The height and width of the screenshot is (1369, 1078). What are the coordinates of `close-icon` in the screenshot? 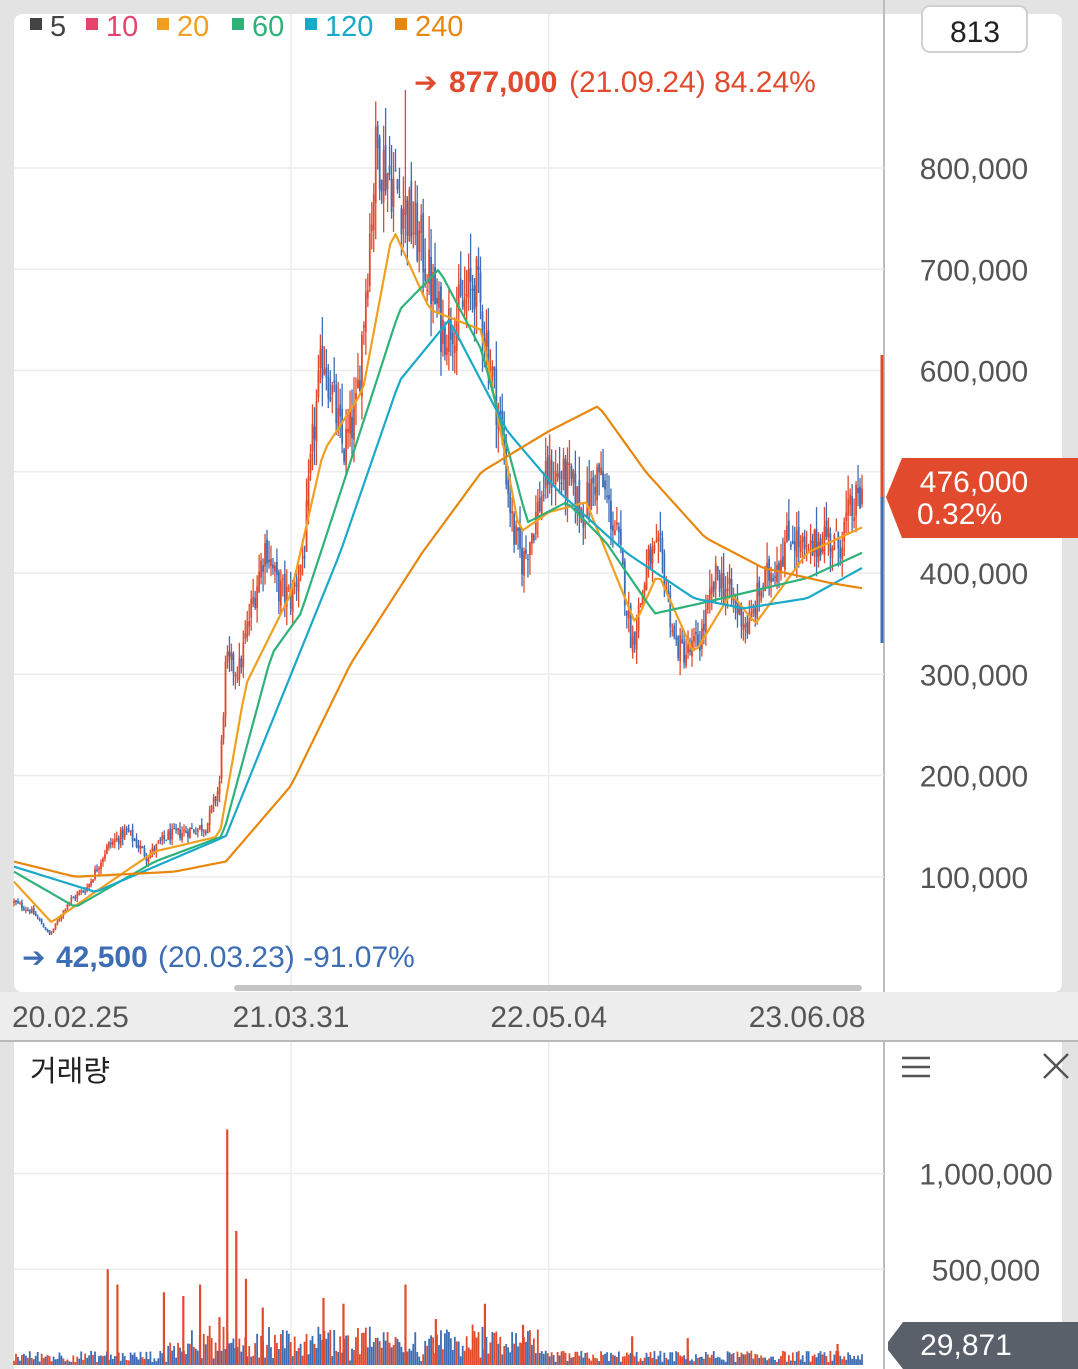 It's located at (1056, 1066).